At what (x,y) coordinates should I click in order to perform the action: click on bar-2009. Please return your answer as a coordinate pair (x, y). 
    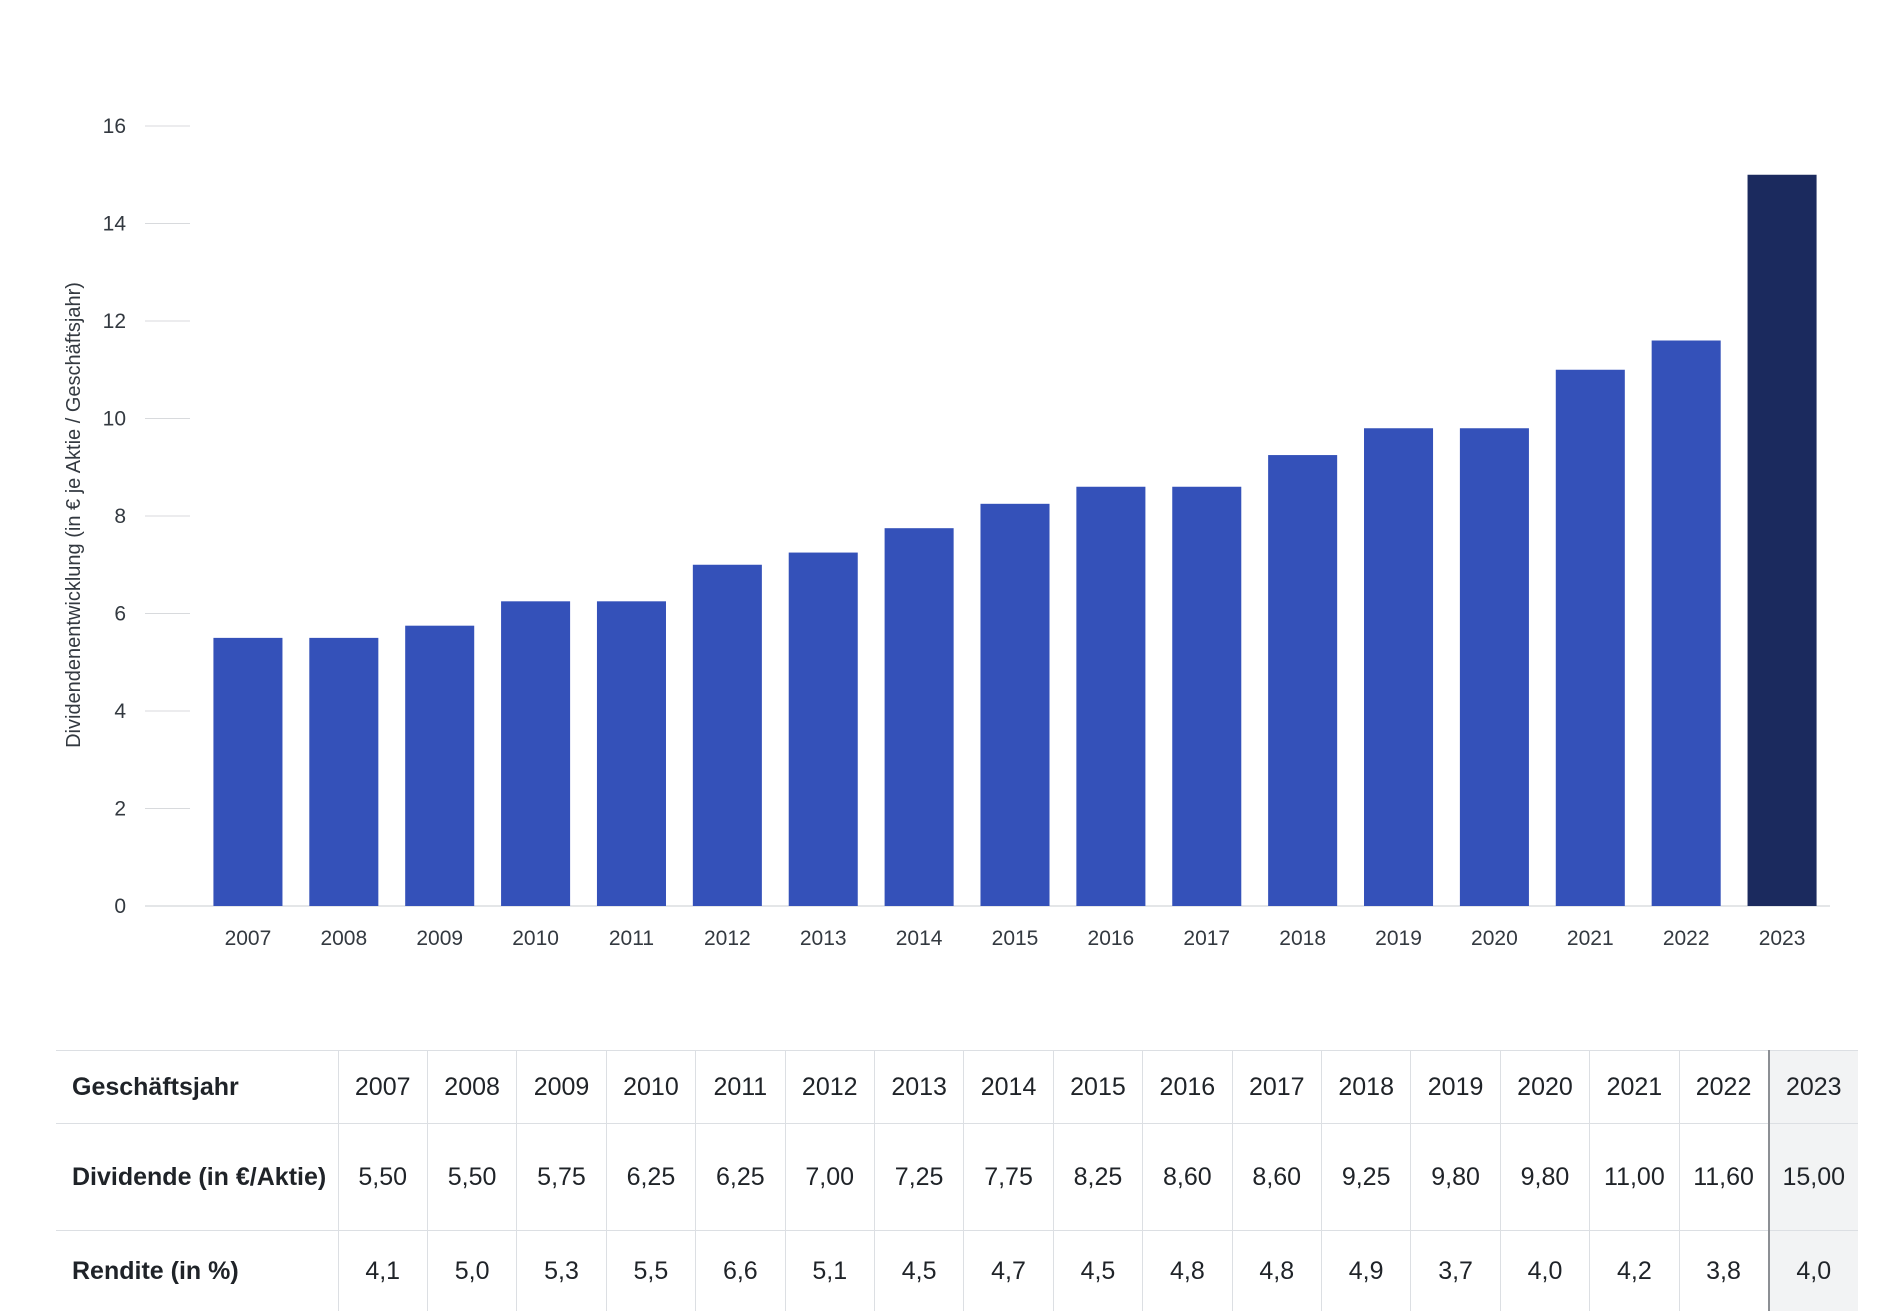
    Looking at the image, I should click on (439, 766).